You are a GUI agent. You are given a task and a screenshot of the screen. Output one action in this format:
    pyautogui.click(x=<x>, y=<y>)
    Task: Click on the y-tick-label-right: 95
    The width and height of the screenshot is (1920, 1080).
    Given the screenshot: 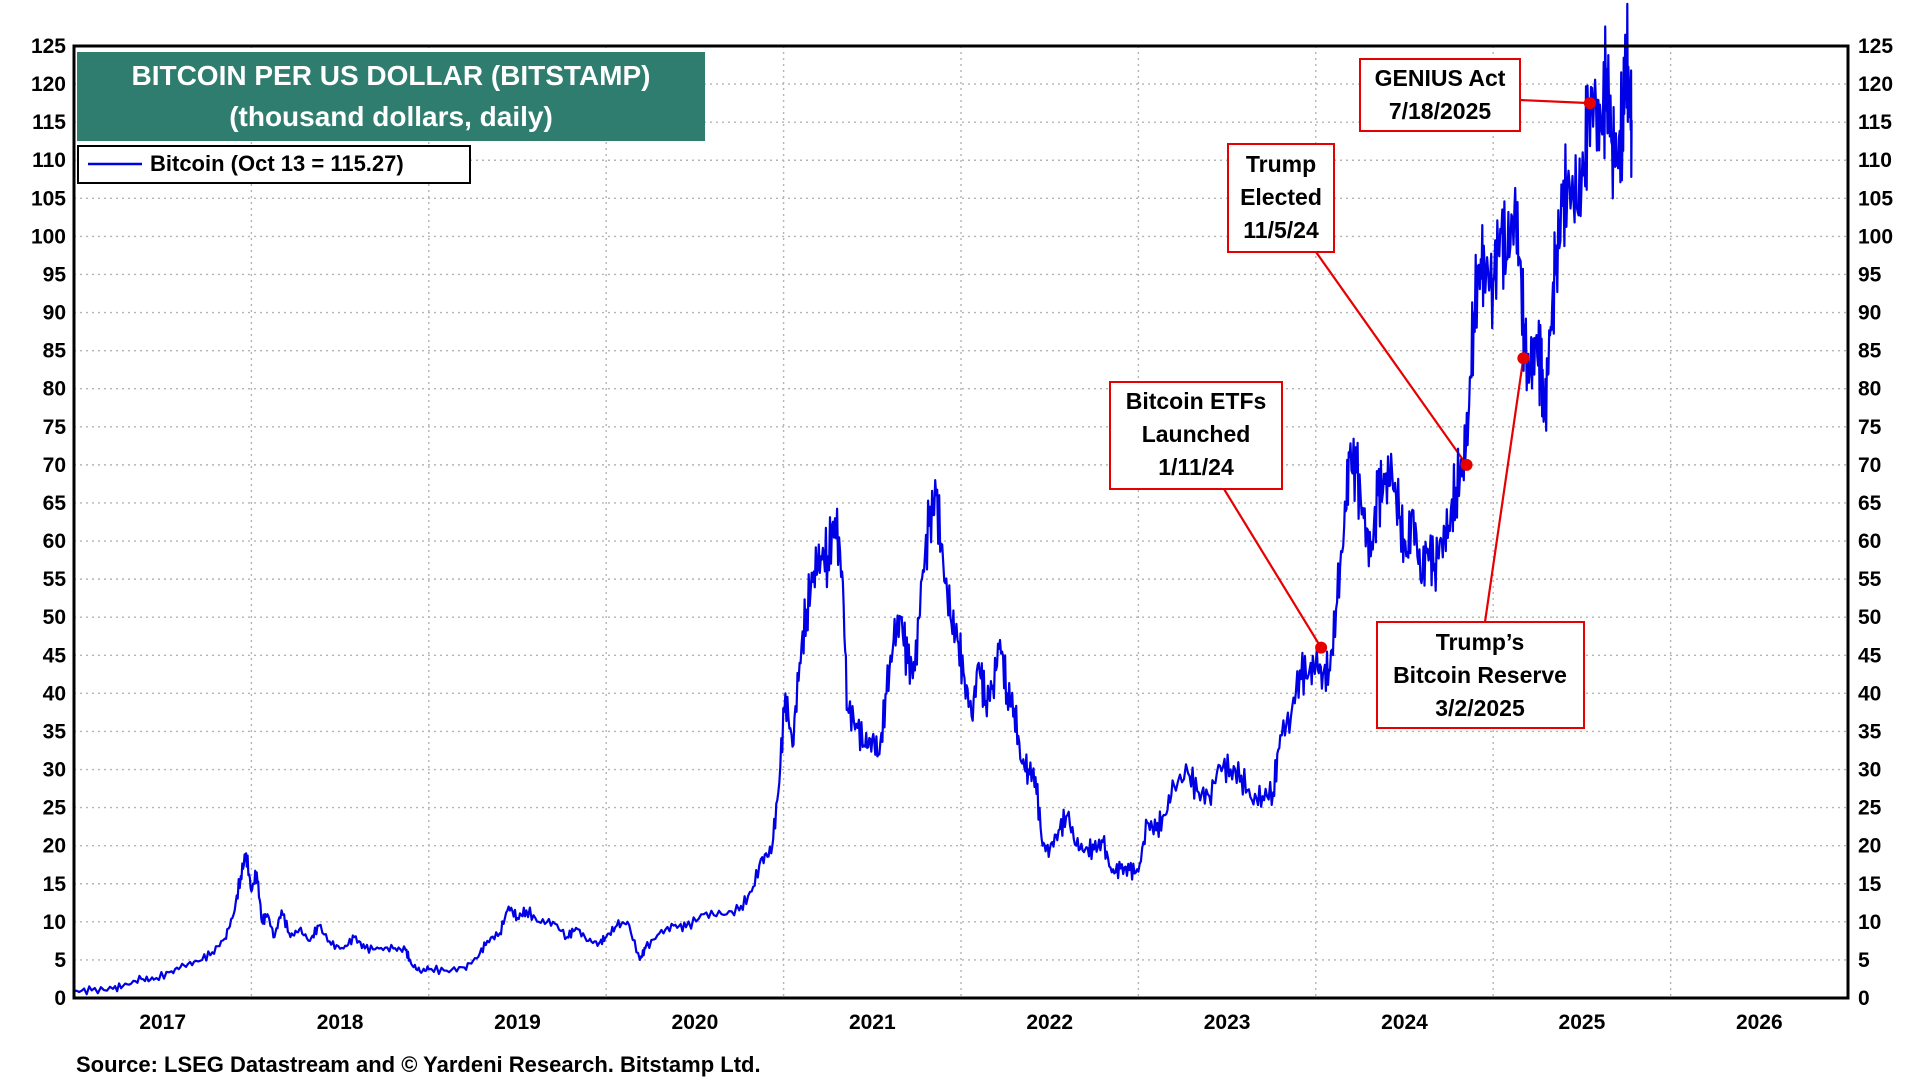 What is the action you would take?
    pyautogui.click(x=1870, y=274)
    